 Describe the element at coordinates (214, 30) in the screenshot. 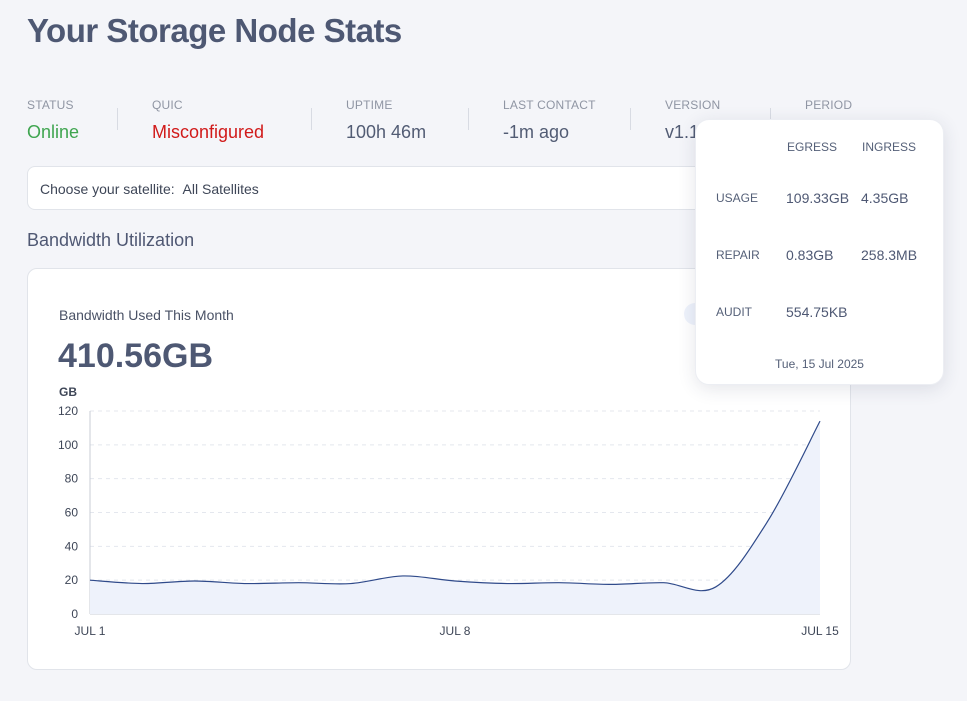

I see `page-title: Your Storage Node Stats` at that location.